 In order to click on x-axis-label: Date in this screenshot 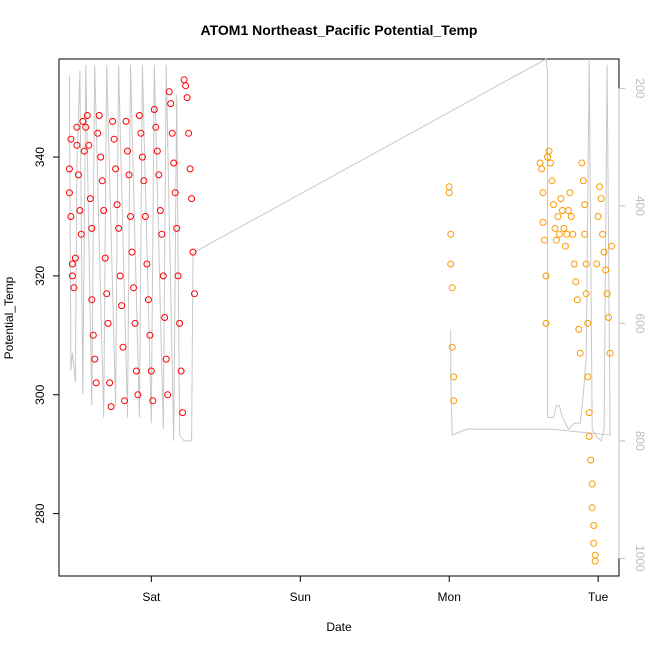, I will do `click(339, 627)`.